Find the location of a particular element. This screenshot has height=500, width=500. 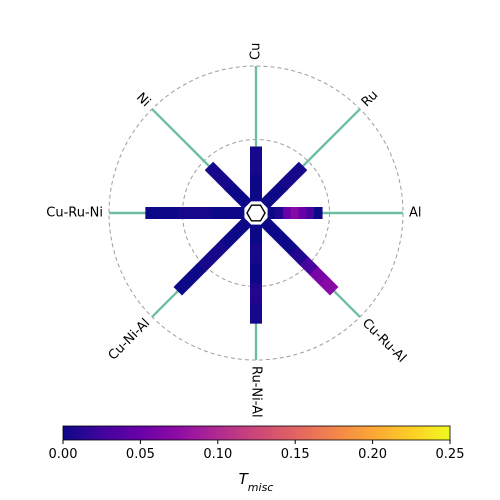

bar-al is located at coordinates (295, 213).